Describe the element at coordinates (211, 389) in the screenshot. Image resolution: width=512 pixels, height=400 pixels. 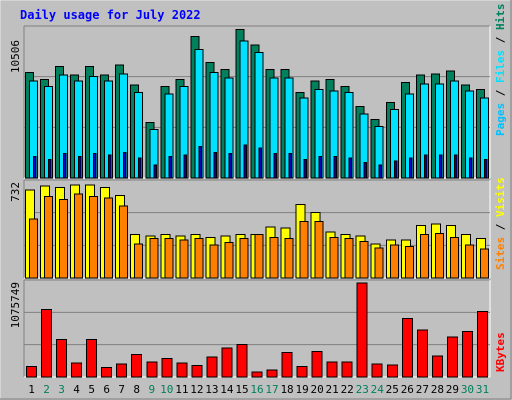
I see `day-label: 13` at that location.